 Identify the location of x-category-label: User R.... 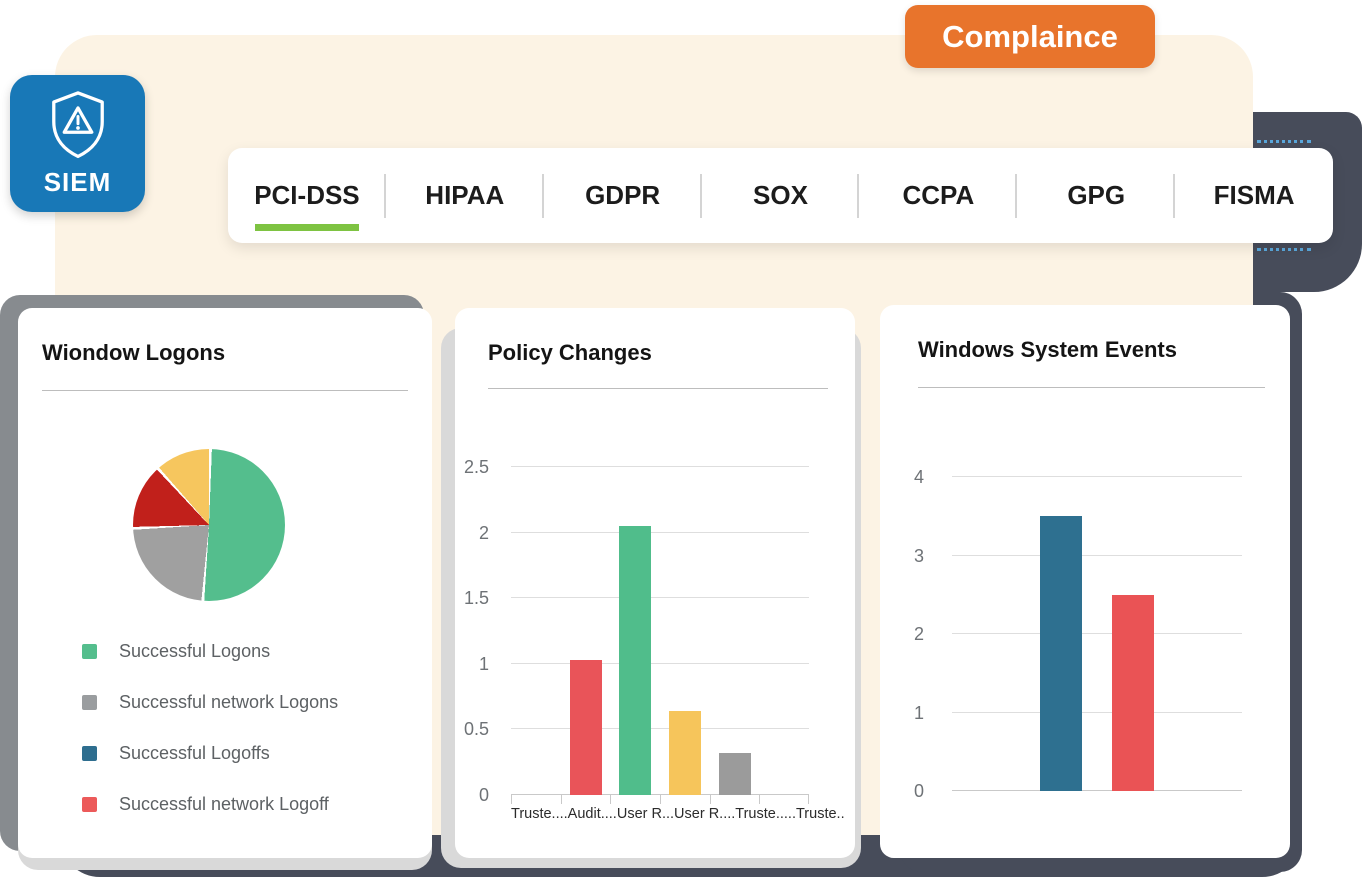
(645, 814).